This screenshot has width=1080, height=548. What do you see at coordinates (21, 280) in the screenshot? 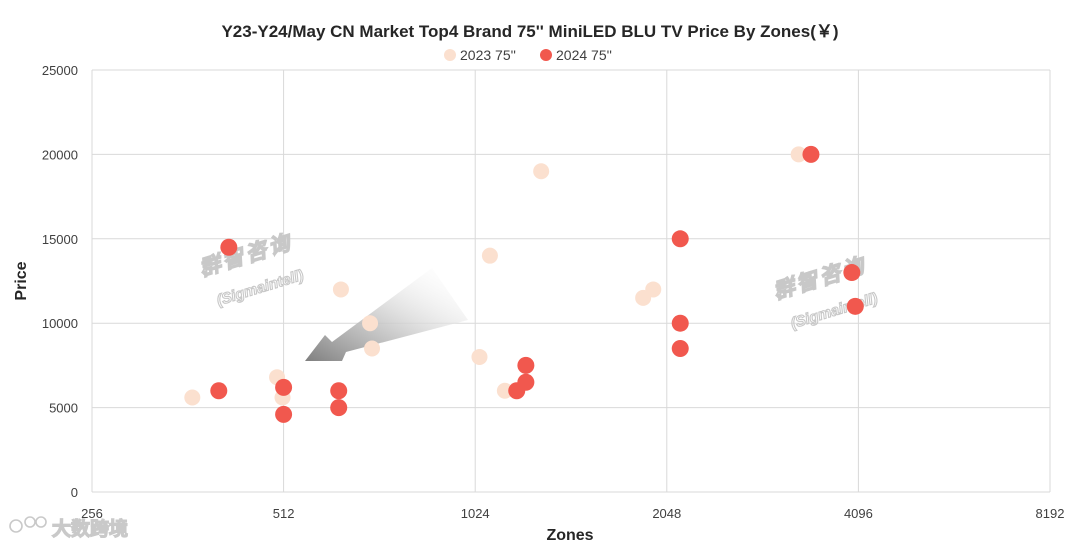
I see `y-axis-title: Price` at bounding box center [21, 280].